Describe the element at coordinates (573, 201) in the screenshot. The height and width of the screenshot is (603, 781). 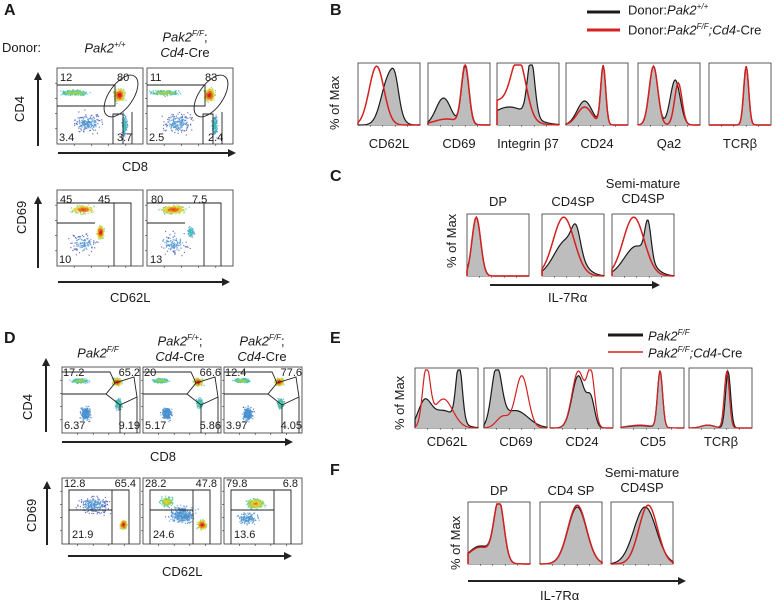
I see `column-title-c-1: CD4SP` at that location.